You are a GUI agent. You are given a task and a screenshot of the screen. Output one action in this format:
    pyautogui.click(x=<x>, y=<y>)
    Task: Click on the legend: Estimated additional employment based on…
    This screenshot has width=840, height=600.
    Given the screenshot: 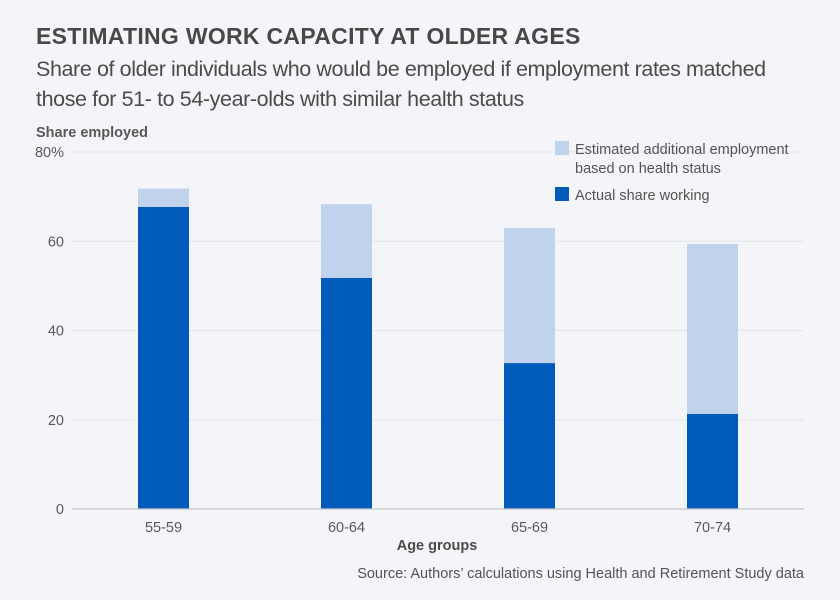 What is the action you would take?
    pyautogui.click(x=672, y=172)
    